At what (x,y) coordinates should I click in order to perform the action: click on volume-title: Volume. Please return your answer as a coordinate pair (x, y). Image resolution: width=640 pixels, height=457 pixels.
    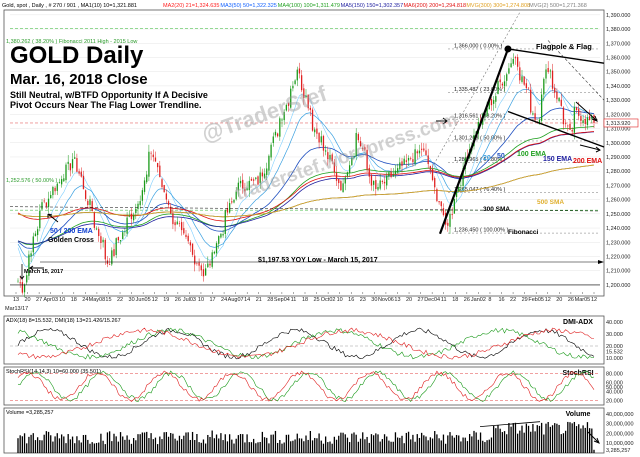
    Looking at the image, I should click on (578, 414).